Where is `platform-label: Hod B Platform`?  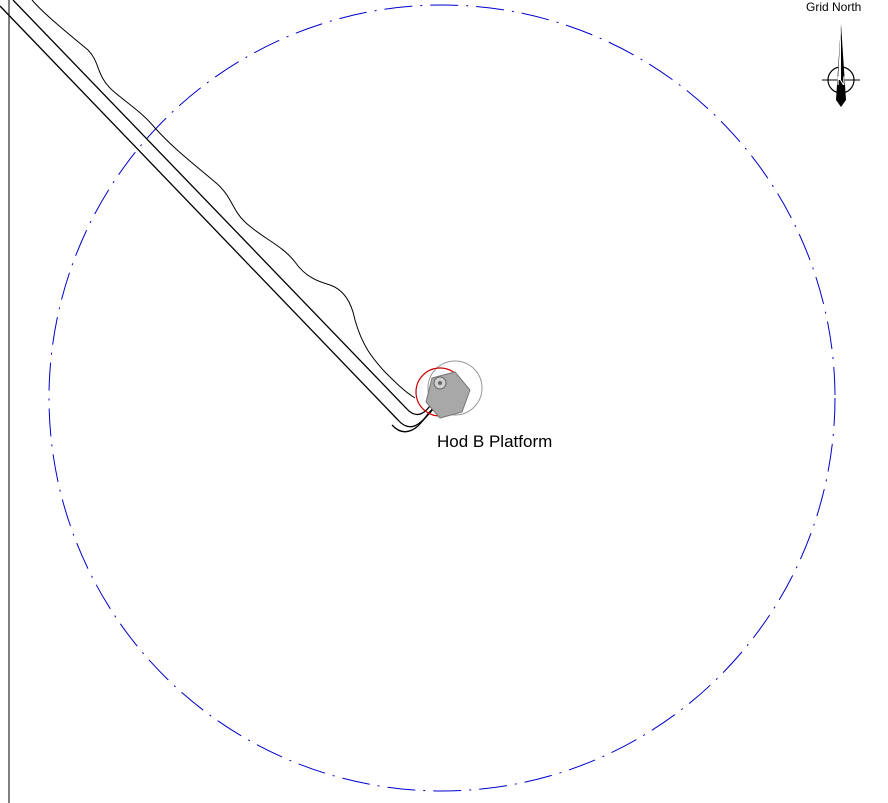
platform-label: Hod B Platform is located at coordinates (495, 441).